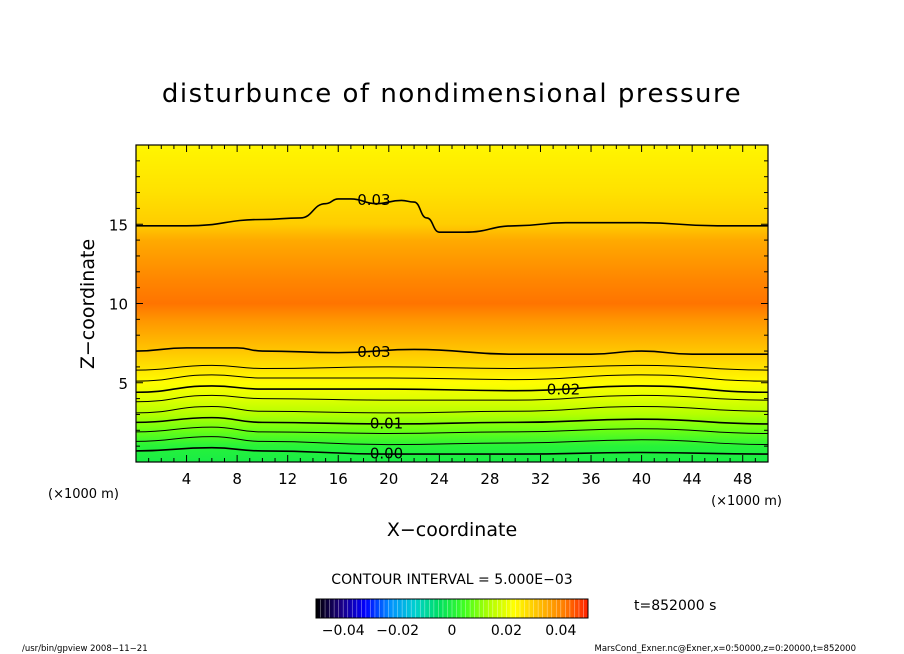 The width and height of the screenshot is (904, 654). What do you see at coordinates (563, 389) in the screenshot?
I see `contour-label: 0.02` at bounding box center [563, 389].